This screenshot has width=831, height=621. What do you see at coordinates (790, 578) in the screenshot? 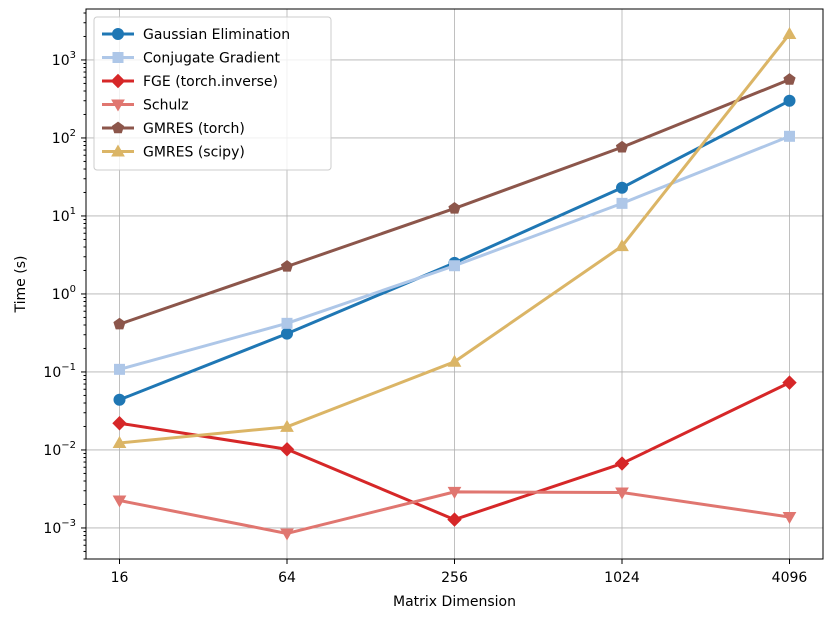
I see `x-tick-label: 4096` at bounding box center [790, 578].